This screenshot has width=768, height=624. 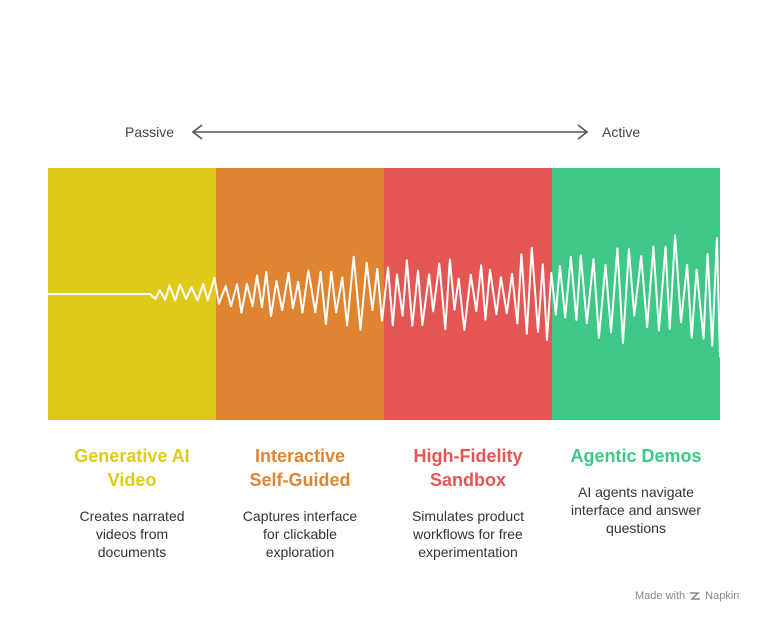 What do you see at coordinates (300, 468) in the screenshot?
I see `stage-title-interactive-self-guided: Interactive Self-Guided` at bounding box center [300, 468].